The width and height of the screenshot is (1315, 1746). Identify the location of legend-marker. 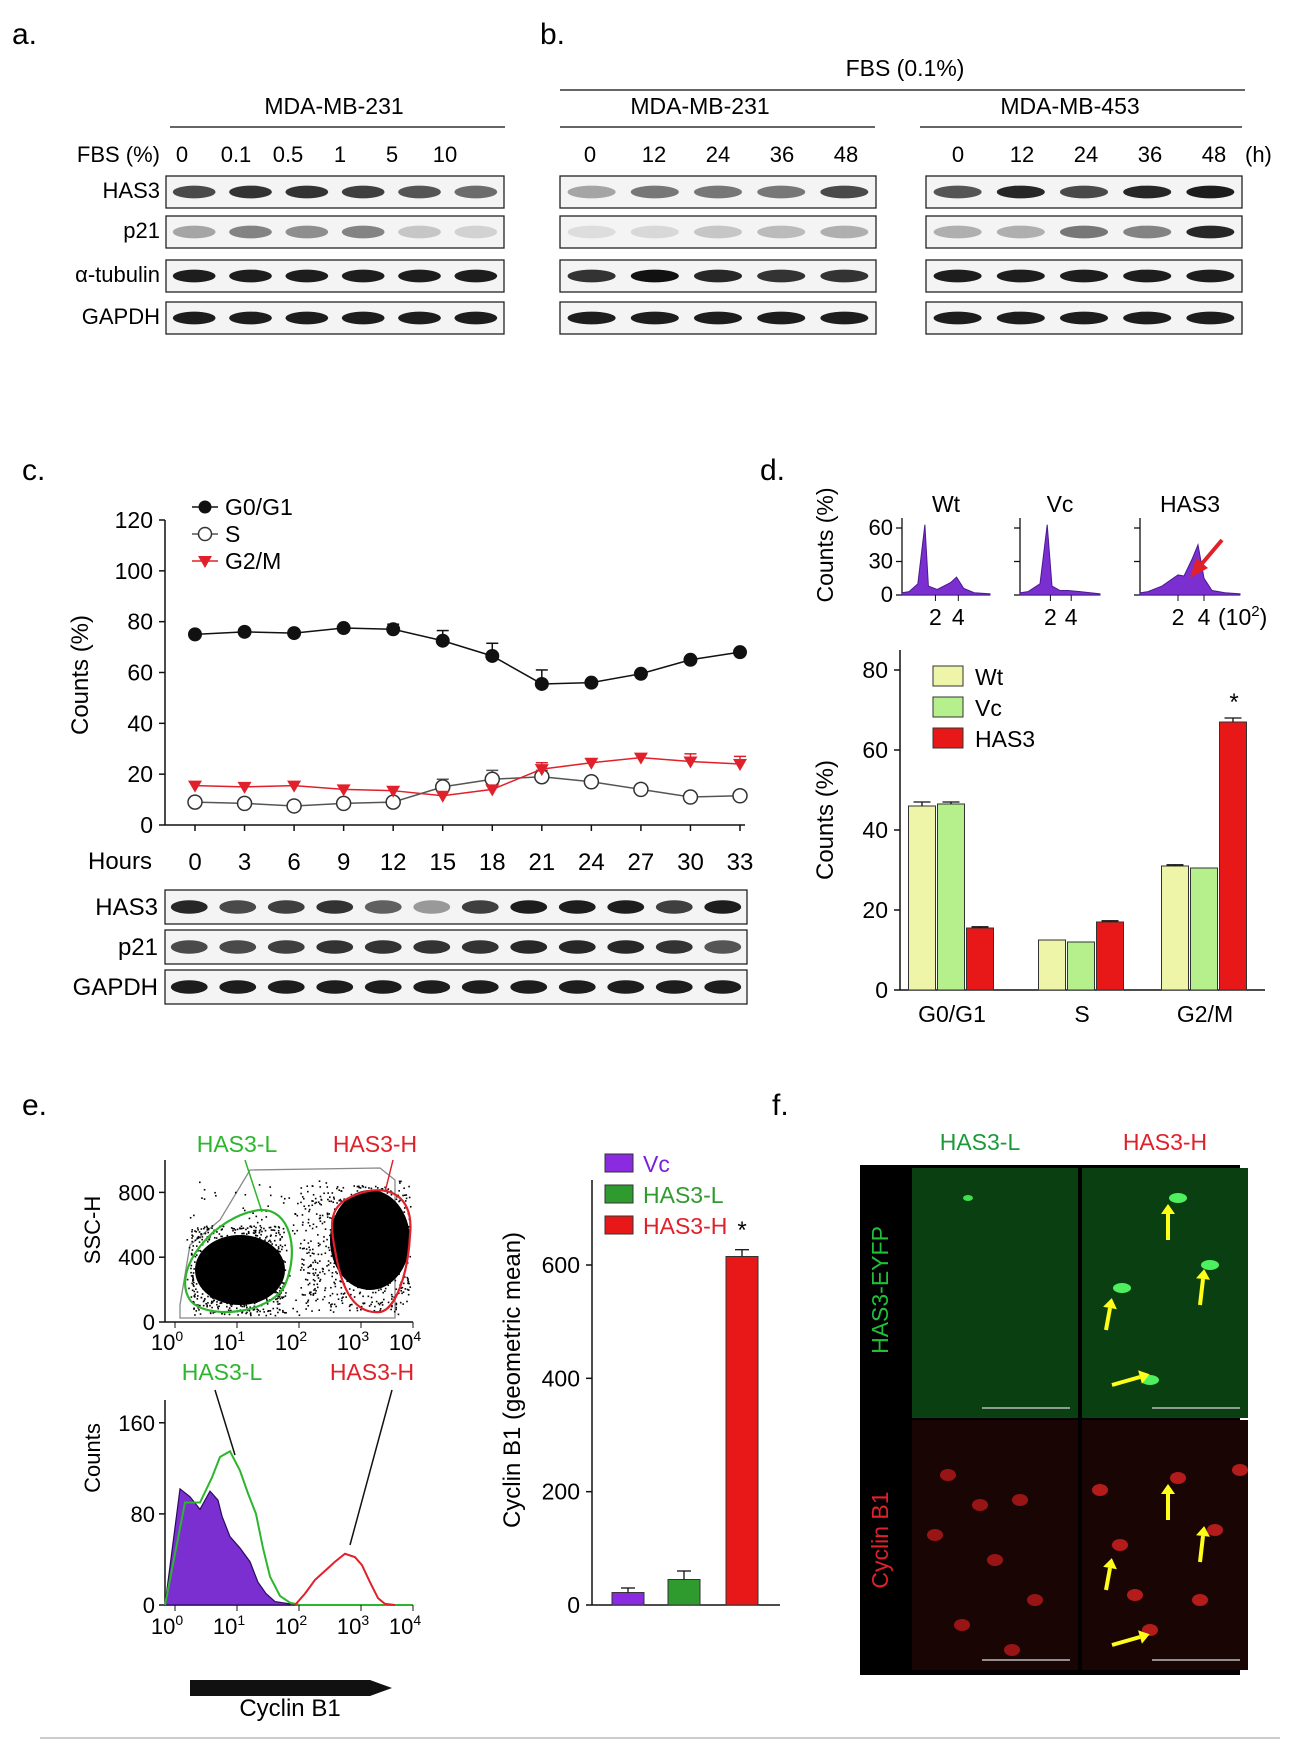
(205, 562).